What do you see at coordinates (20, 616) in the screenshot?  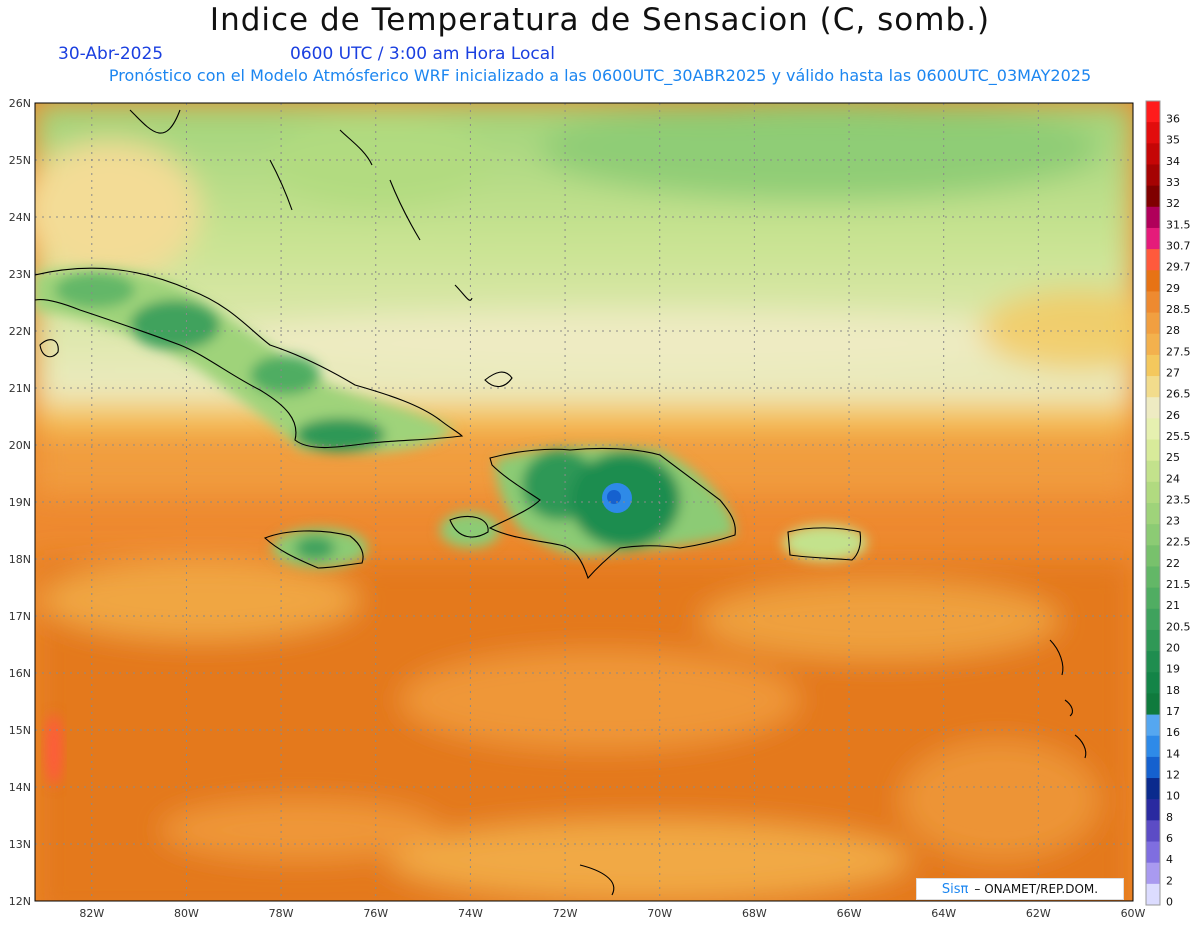 I see `lat-tick-label: 17N` at bounding box center [20, 616].